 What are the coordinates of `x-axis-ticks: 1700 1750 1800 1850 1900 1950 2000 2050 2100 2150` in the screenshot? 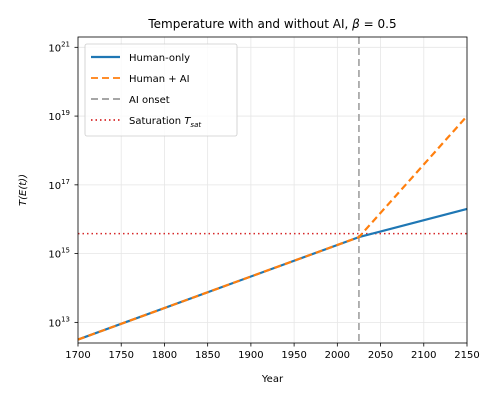 It's located at (272, 352).